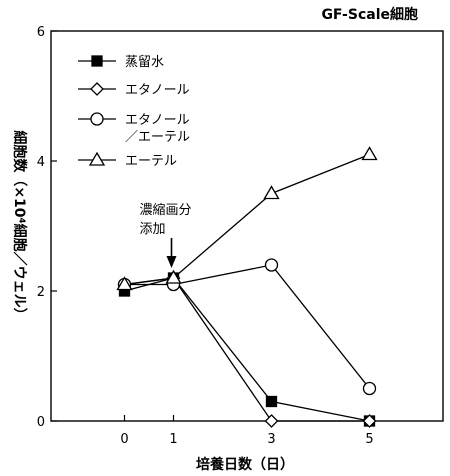 This screenshot has height=476, width=450. What do you see at coordinates (171, 262) in the screenshot?
I see `annotation-arrow-head` at bounding box center [171, 262].